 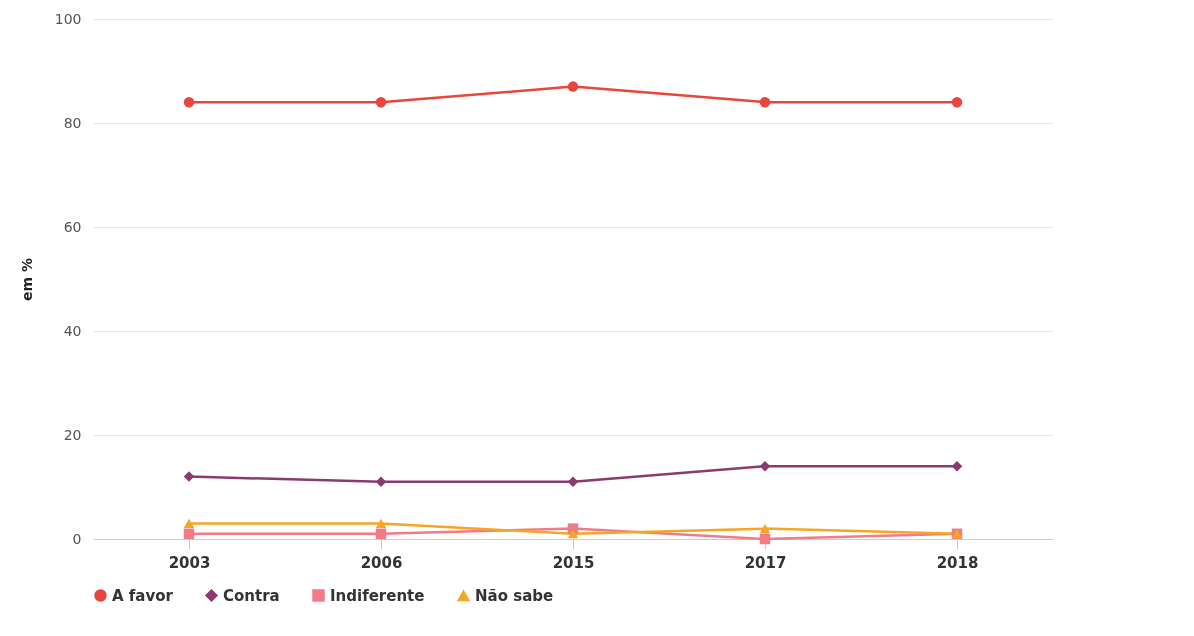 I want to click on legend-label: Não sabe, so click(x=514, y=595).